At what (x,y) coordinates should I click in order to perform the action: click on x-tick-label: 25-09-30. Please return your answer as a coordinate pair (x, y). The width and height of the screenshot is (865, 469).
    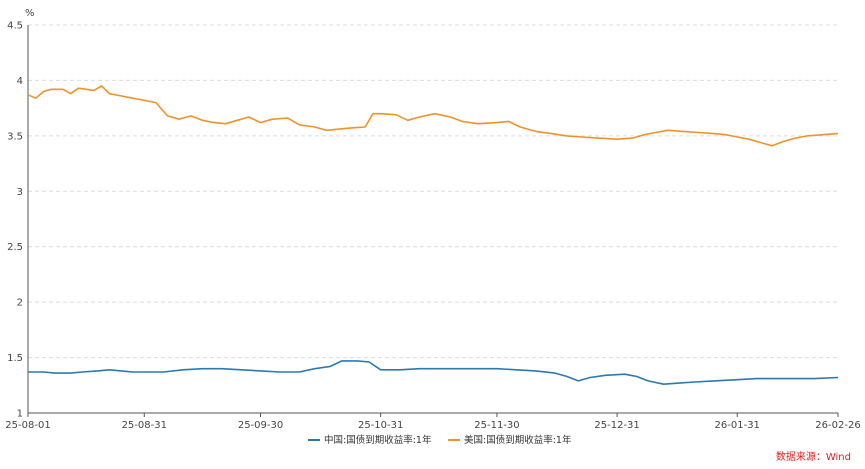
    Looking at the image, I should click on (260, 425).